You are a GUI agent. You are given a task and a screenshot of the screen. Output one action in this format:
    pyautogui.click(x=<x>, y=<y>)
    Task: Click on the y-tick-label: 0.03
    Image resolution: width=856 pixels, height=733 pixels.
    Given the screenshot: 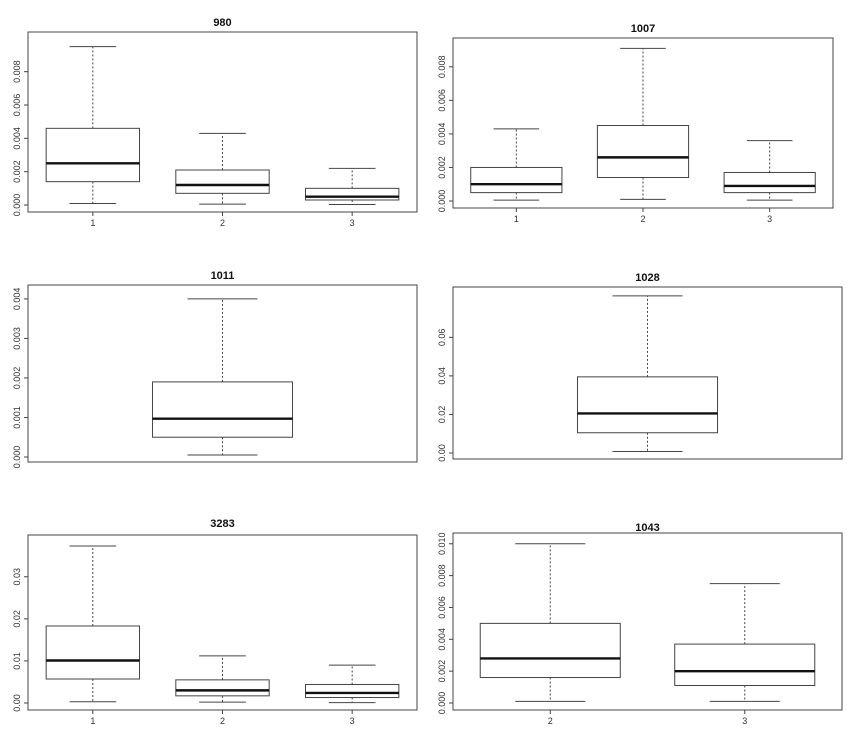 What is the action you would take?
    pyautogui.click(x=17, y=577)
    